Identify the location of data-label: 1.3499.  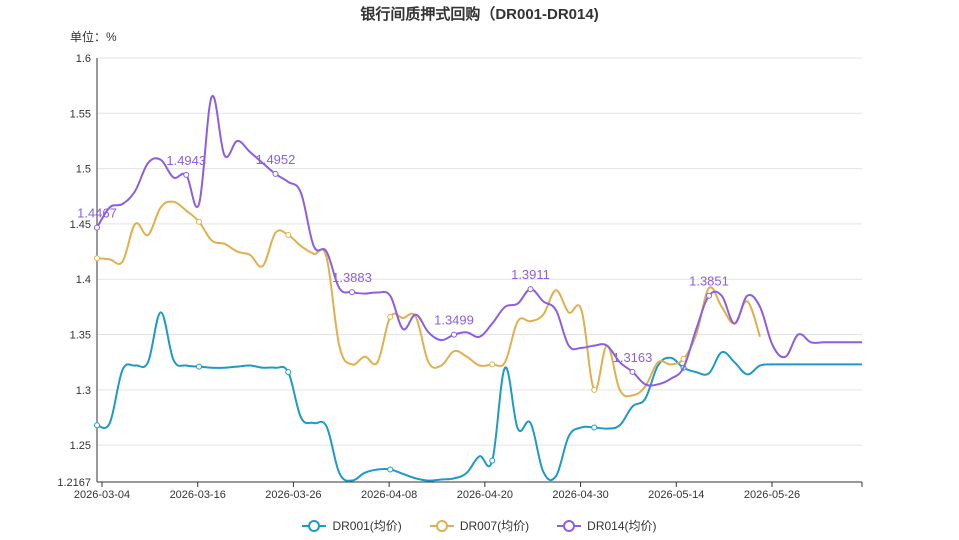
(454, 320).